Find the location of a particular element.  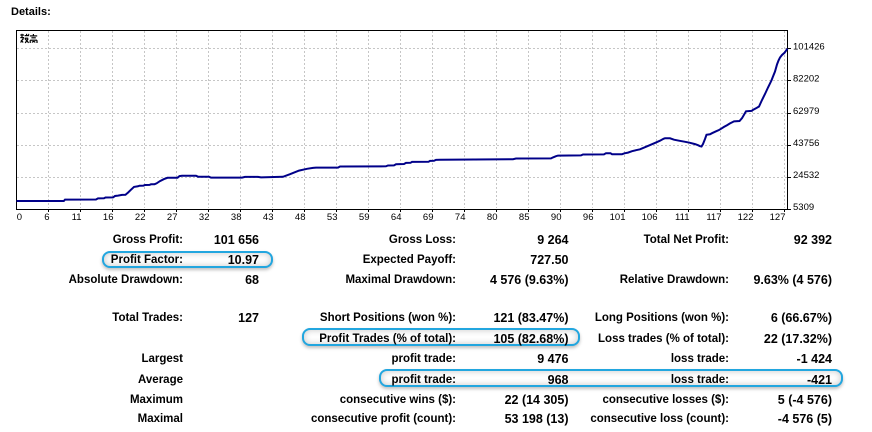

svg-text: 117 is located at coordinates (713, 217).